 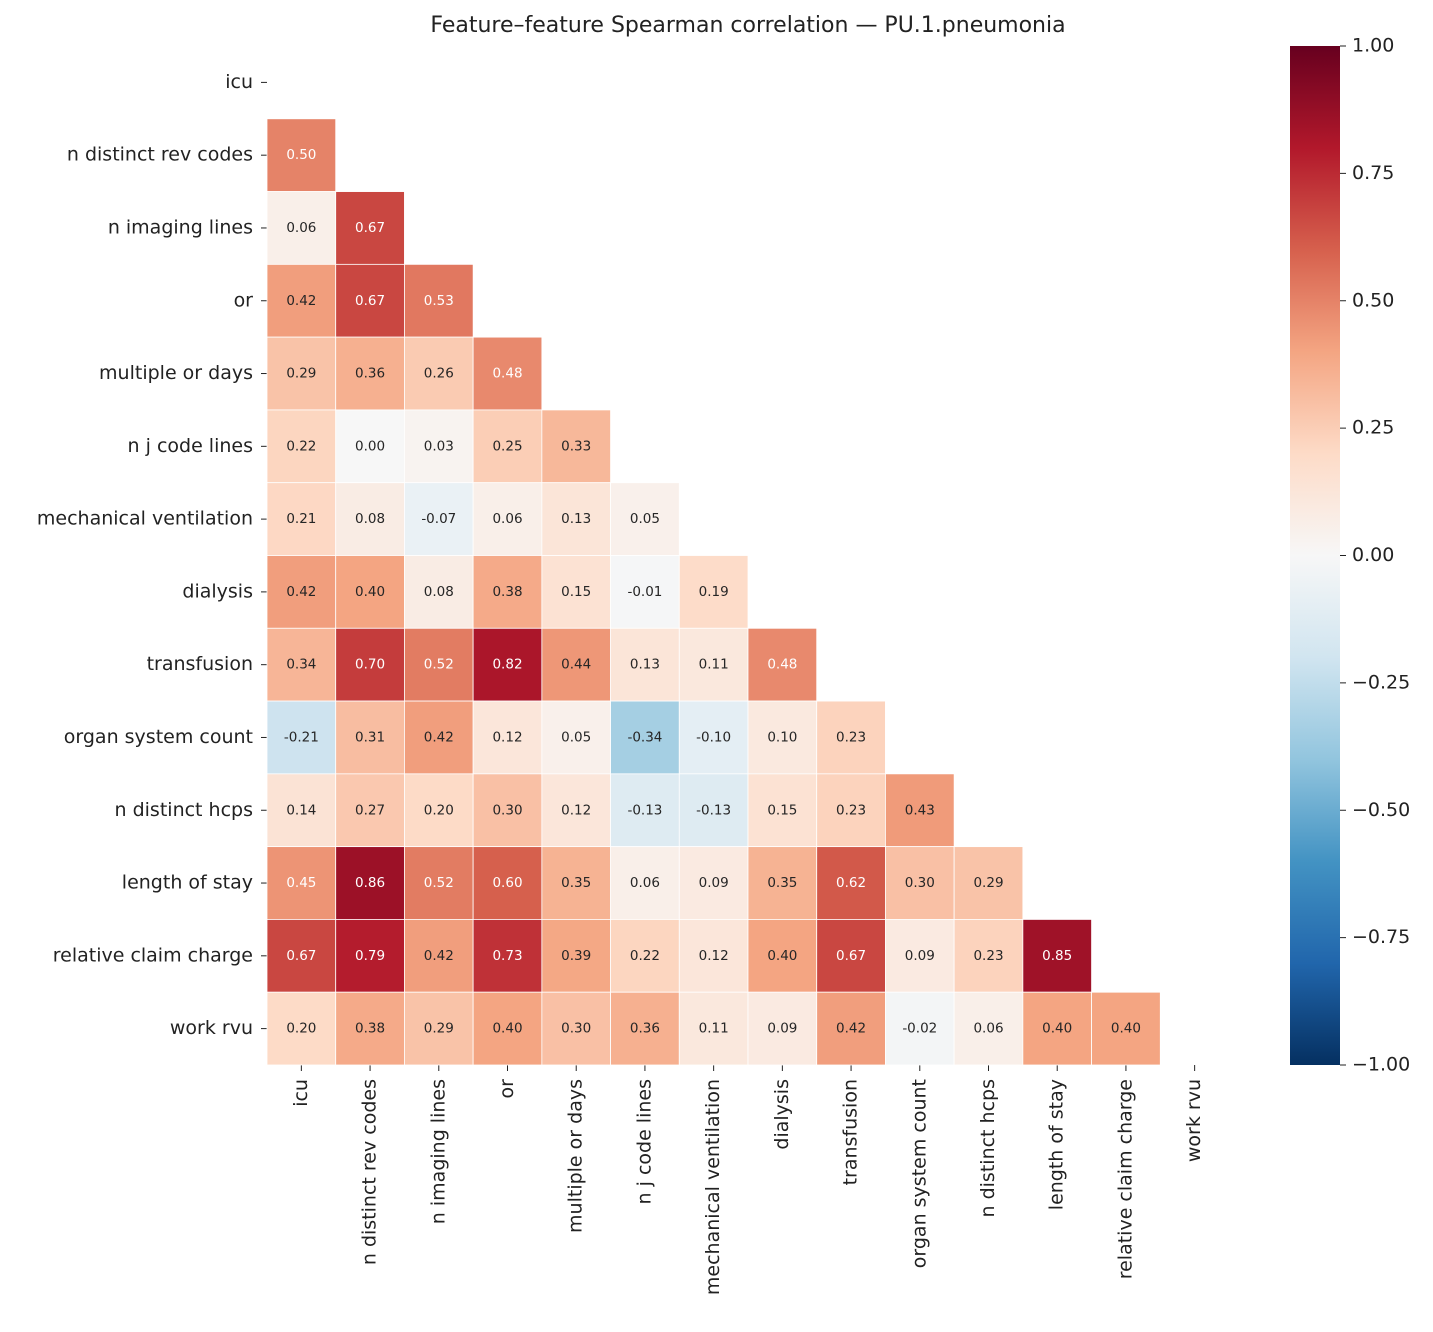 I want to click on cell-label: 0.03, so click(x=439, y=446).